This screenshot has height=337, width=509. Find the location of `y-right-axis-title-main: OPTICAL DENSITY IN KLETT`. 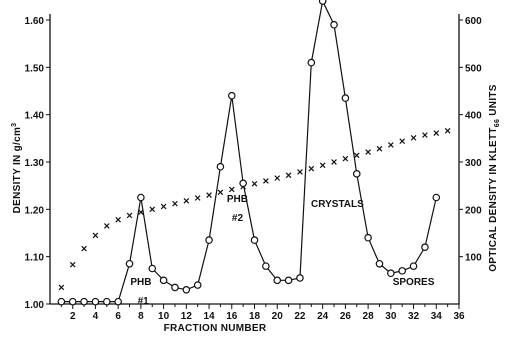

y-right-axis-title-main: OPTICAL DENSITY IN KLETT is located at coordinates (493, 199).